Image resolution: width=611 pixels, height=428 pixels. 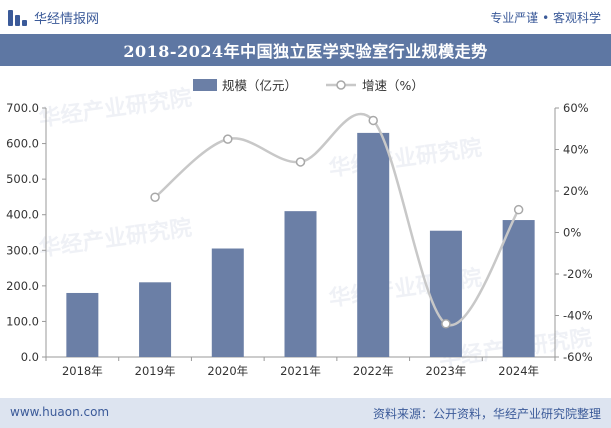 What do you see at coordinates (576, 150) in the screenshot?
I see `y-right-tick-label: 40%` at bounding box center [576, 150].